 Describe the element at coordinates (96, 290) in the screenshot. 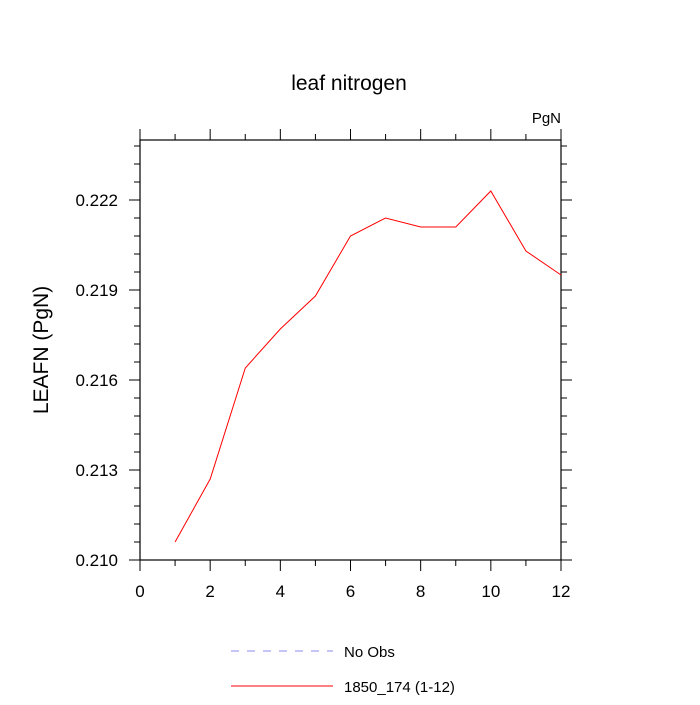

I see `y-tick-label: 0.219` at that location.